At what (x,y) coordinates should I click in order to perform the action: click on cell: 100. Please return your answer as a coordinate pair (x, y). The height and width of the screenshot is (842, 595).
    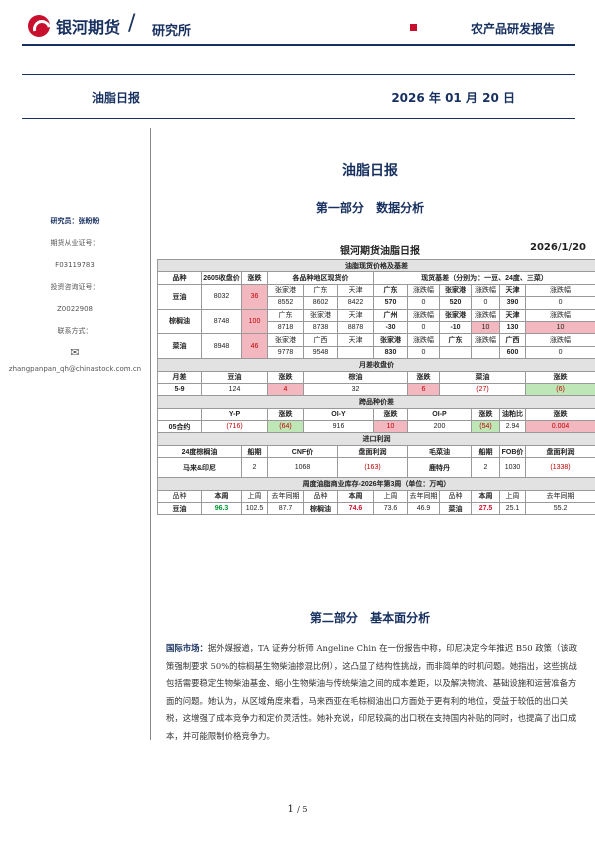
    Looking at the image, I should click on (254, 321).